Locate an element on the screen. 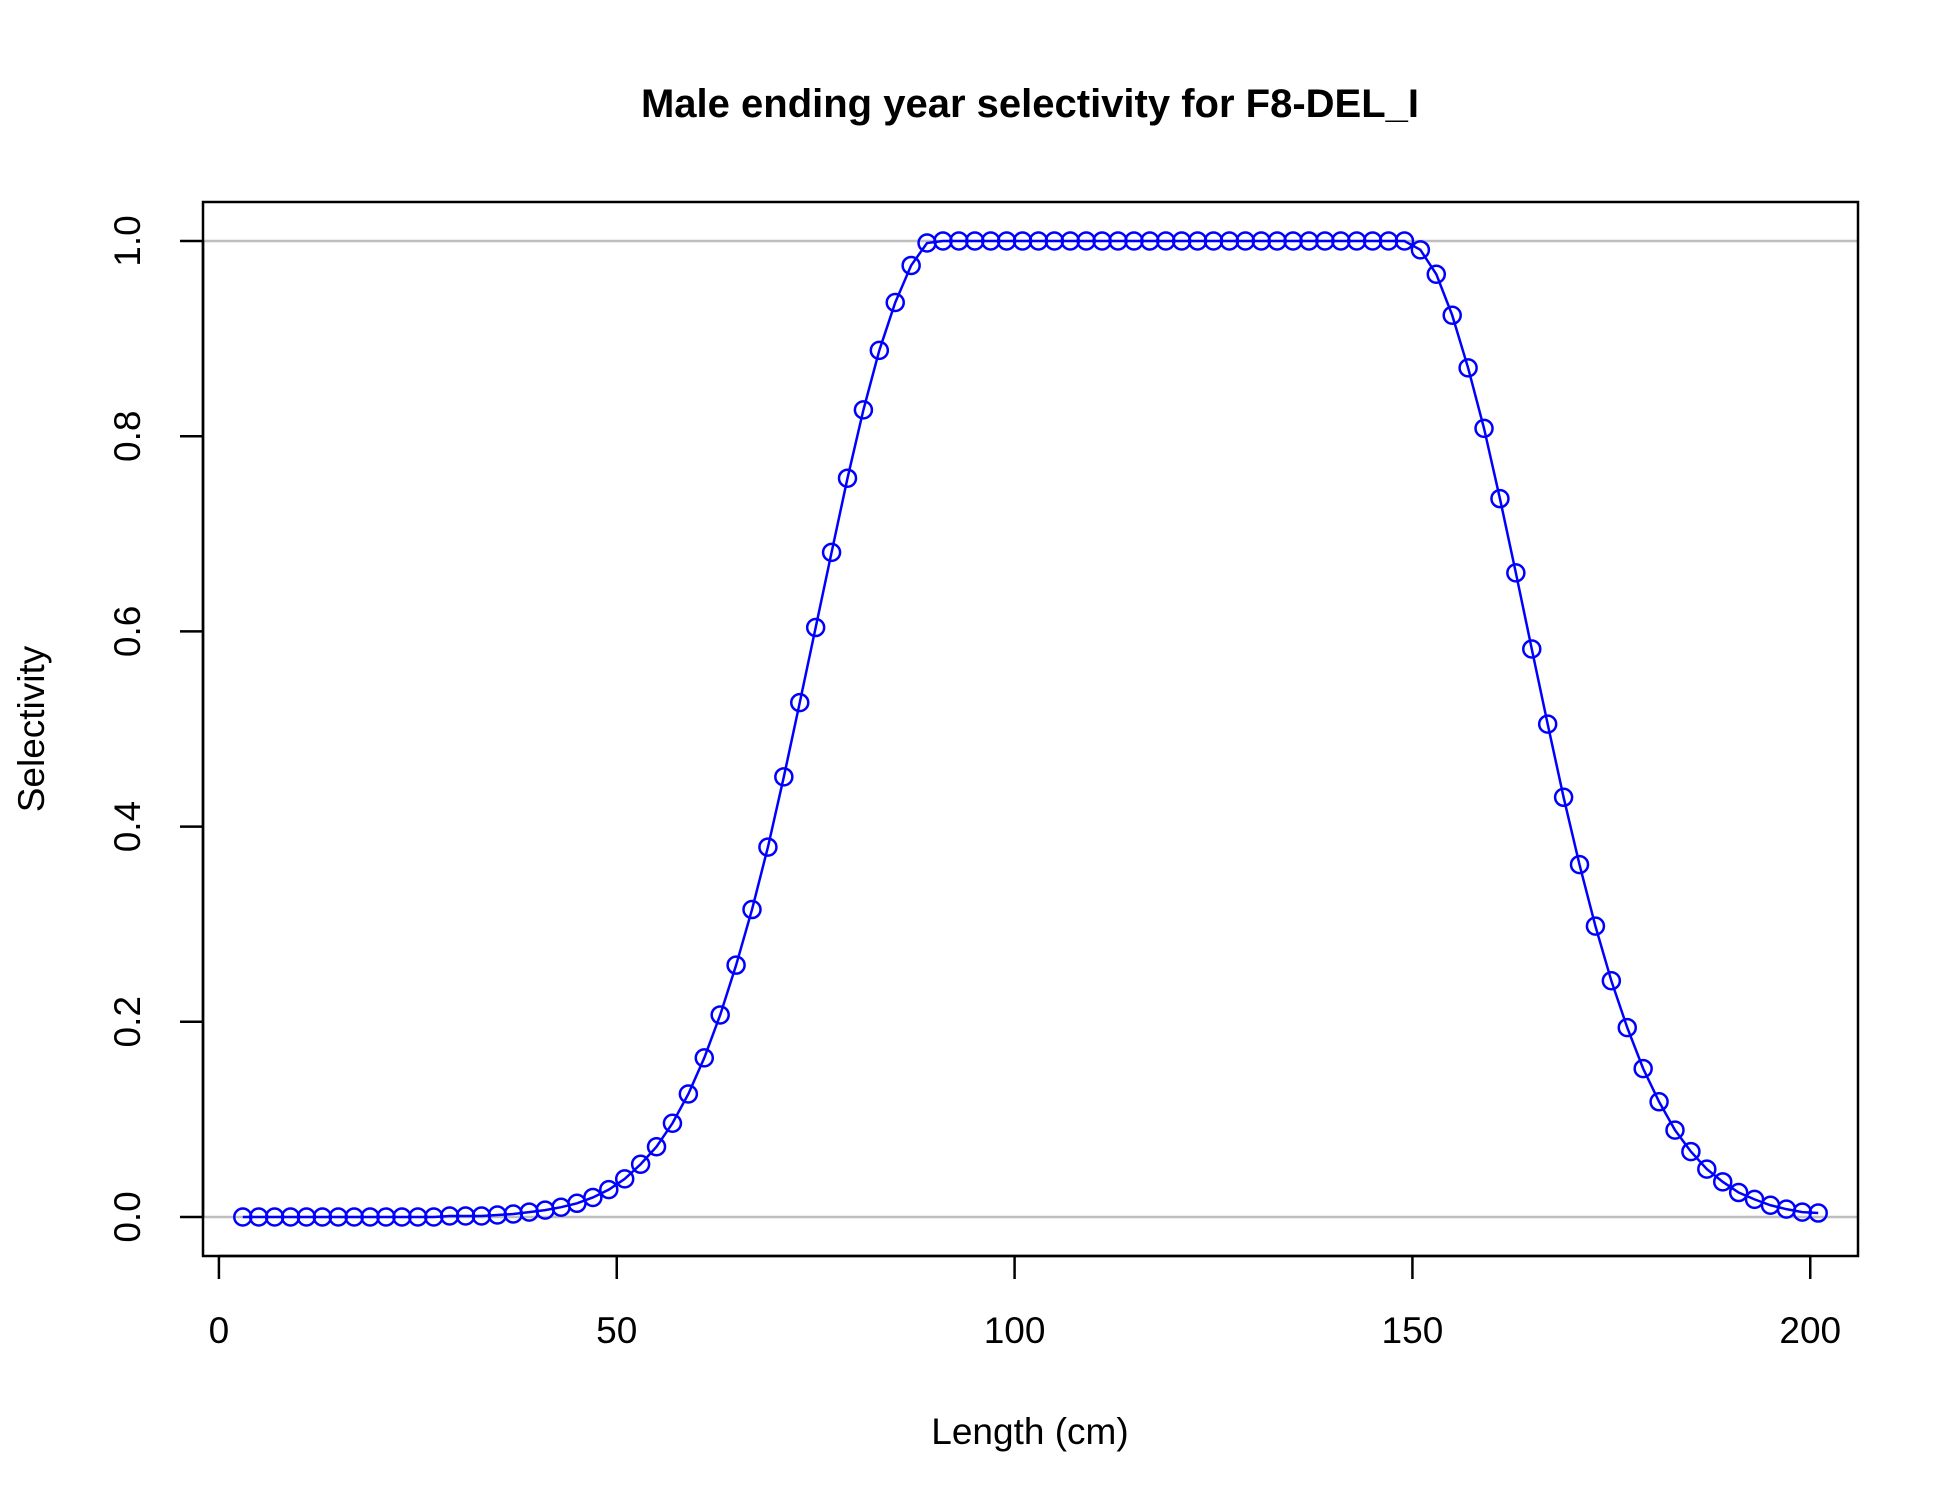  y-axis: 0.0 0.2 0.4 0.6 0.8 1.0 is located at coordinates (156, 729).